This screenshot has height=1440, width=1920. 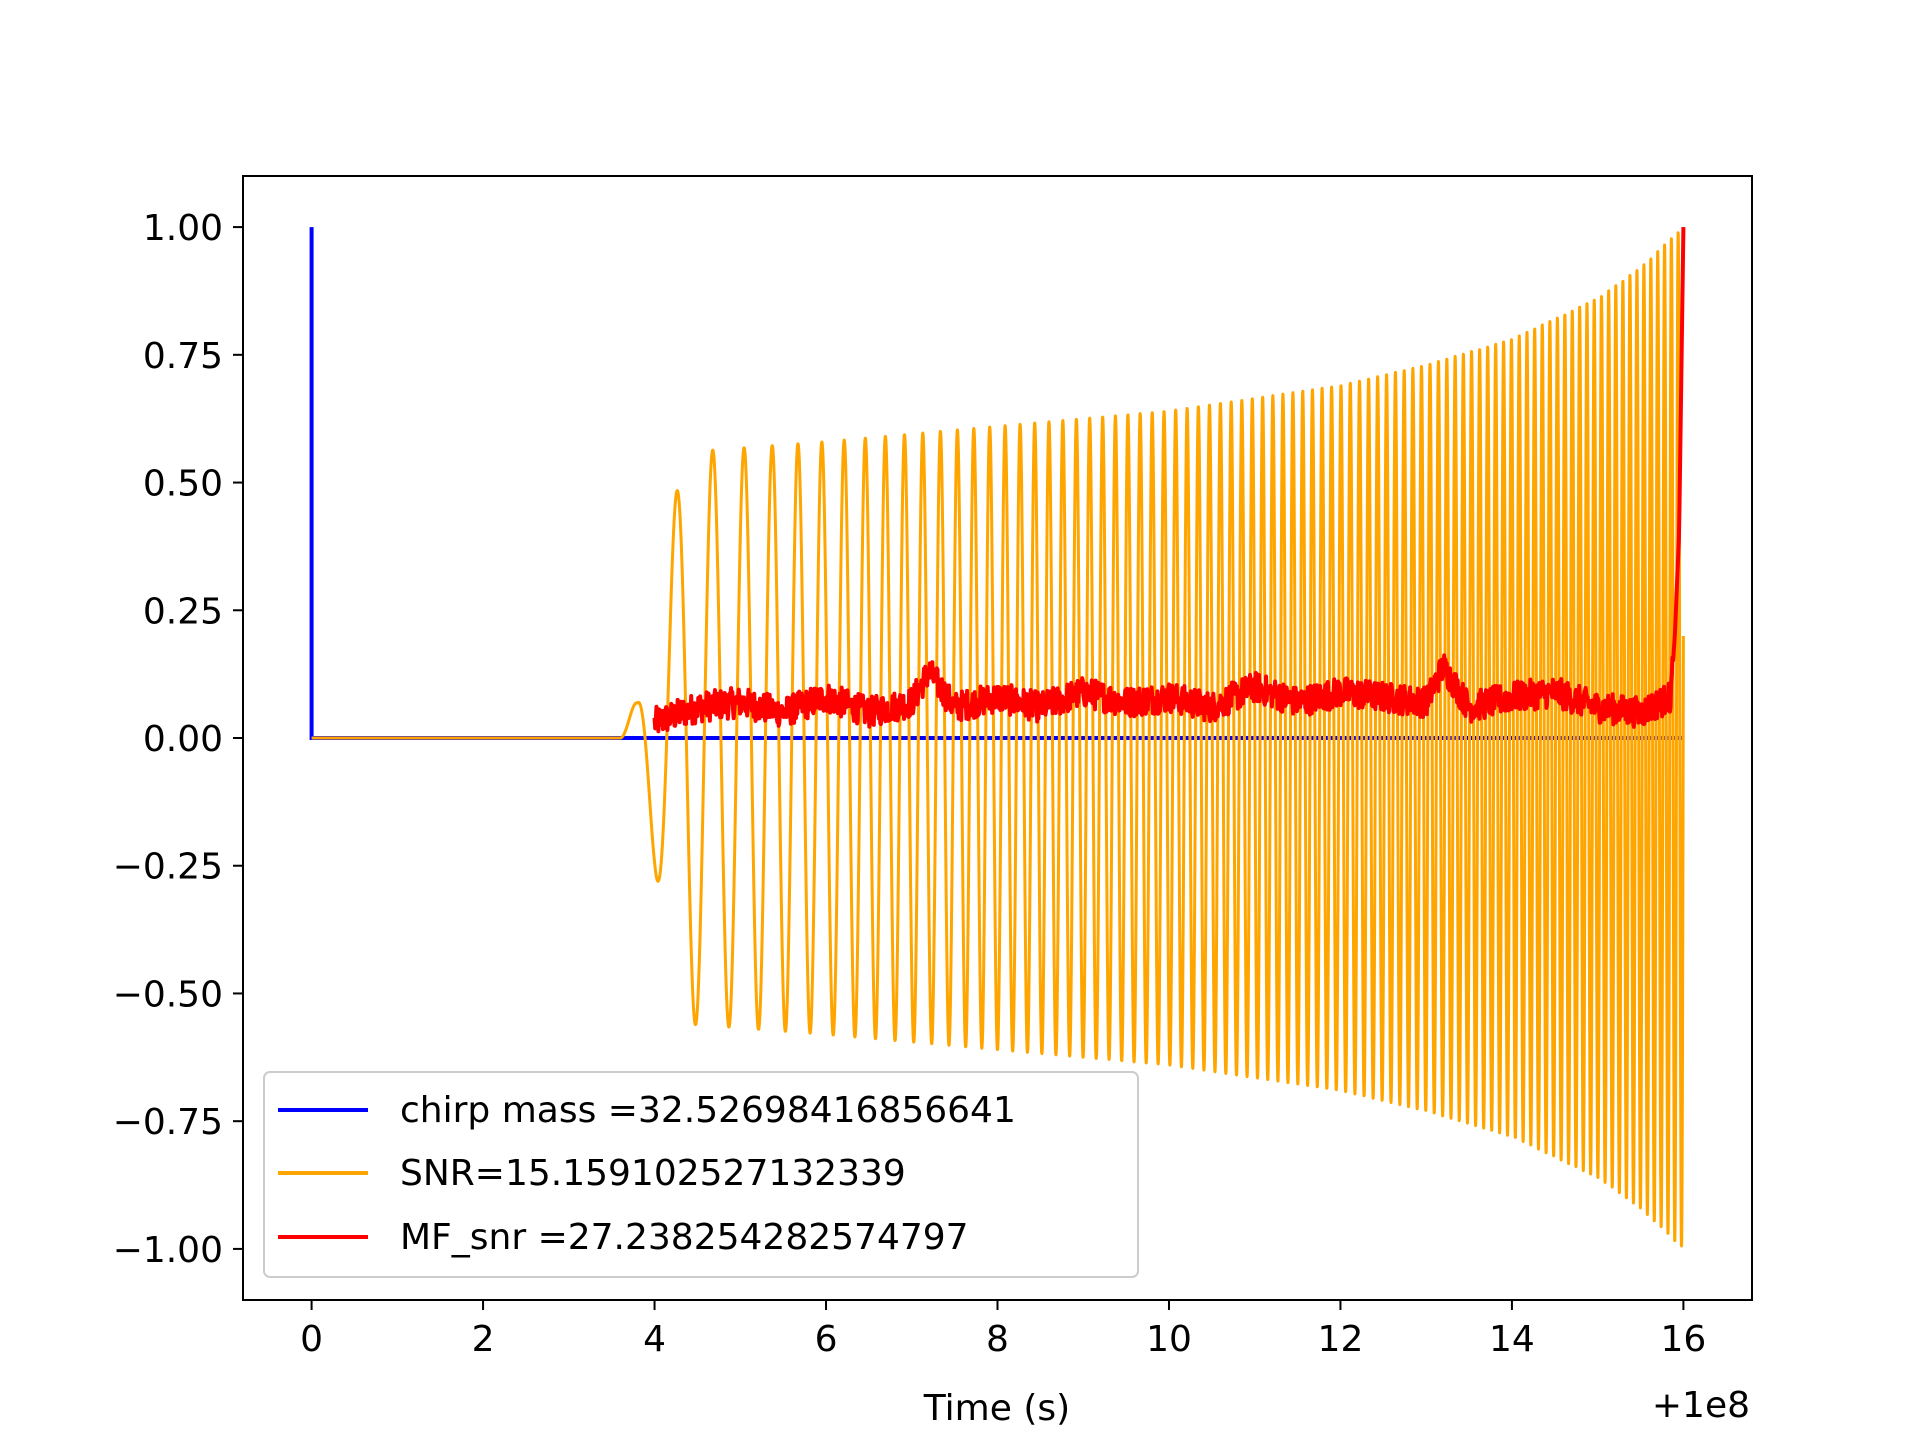 What do you see at coordinates (168, 994) in the screenshot?
I see `y-tick-label: −0.50` at bounding box center [168, 994].